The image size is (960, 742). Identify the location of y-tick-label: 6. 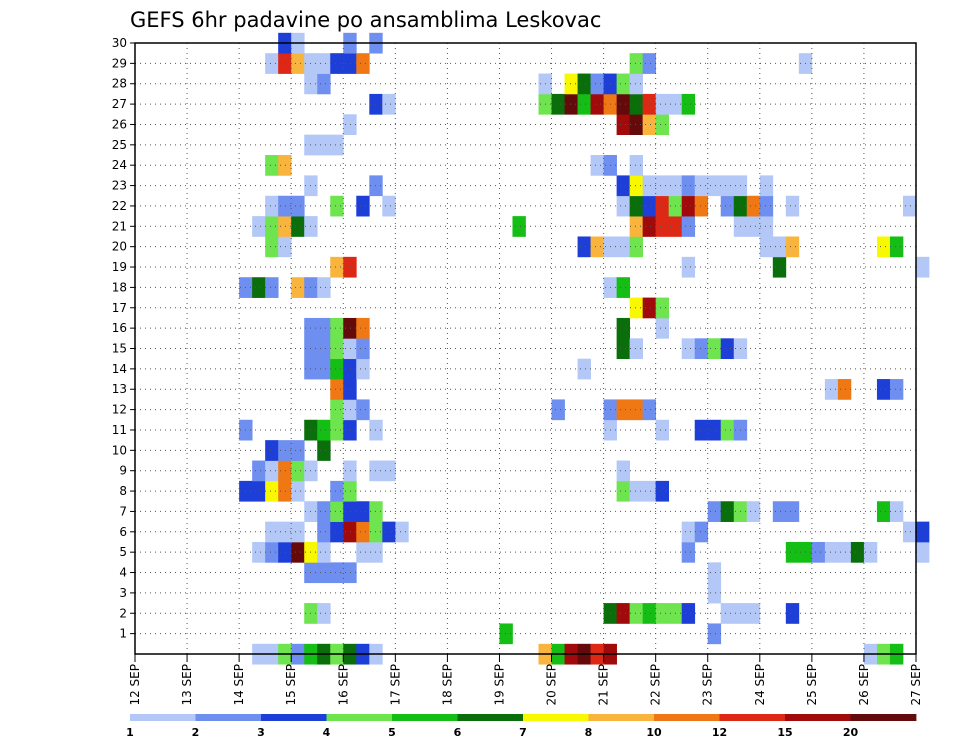
(123, 532).